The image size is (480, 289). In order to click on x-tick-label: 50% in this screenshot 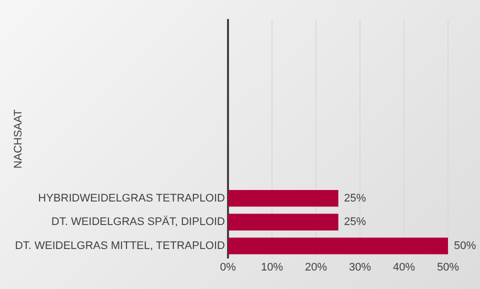, I will do `click(448, 267)`.